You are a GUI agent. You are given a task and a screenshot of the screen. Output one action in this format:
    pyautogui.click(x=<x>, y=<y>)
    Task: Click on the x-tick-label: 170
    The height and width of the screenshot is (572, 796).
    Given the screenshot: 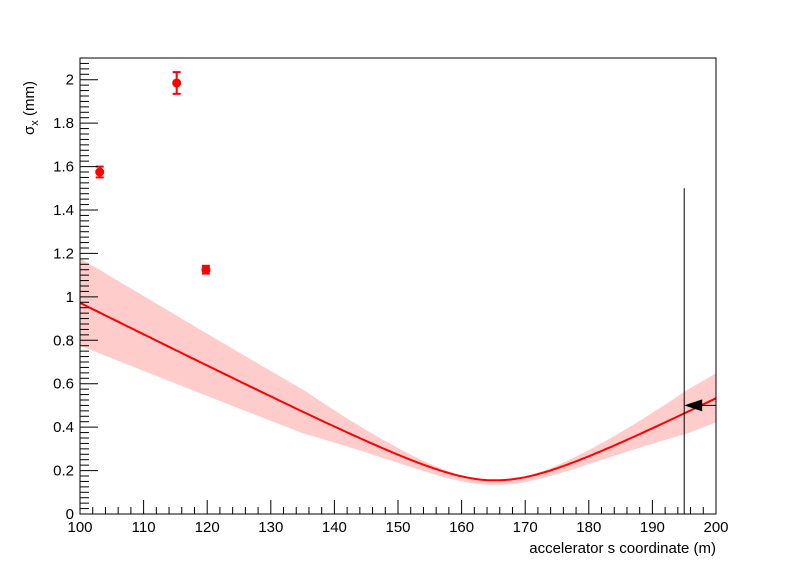 What is the action you would take?
    pyautogui.click(x=525, y=527)
    